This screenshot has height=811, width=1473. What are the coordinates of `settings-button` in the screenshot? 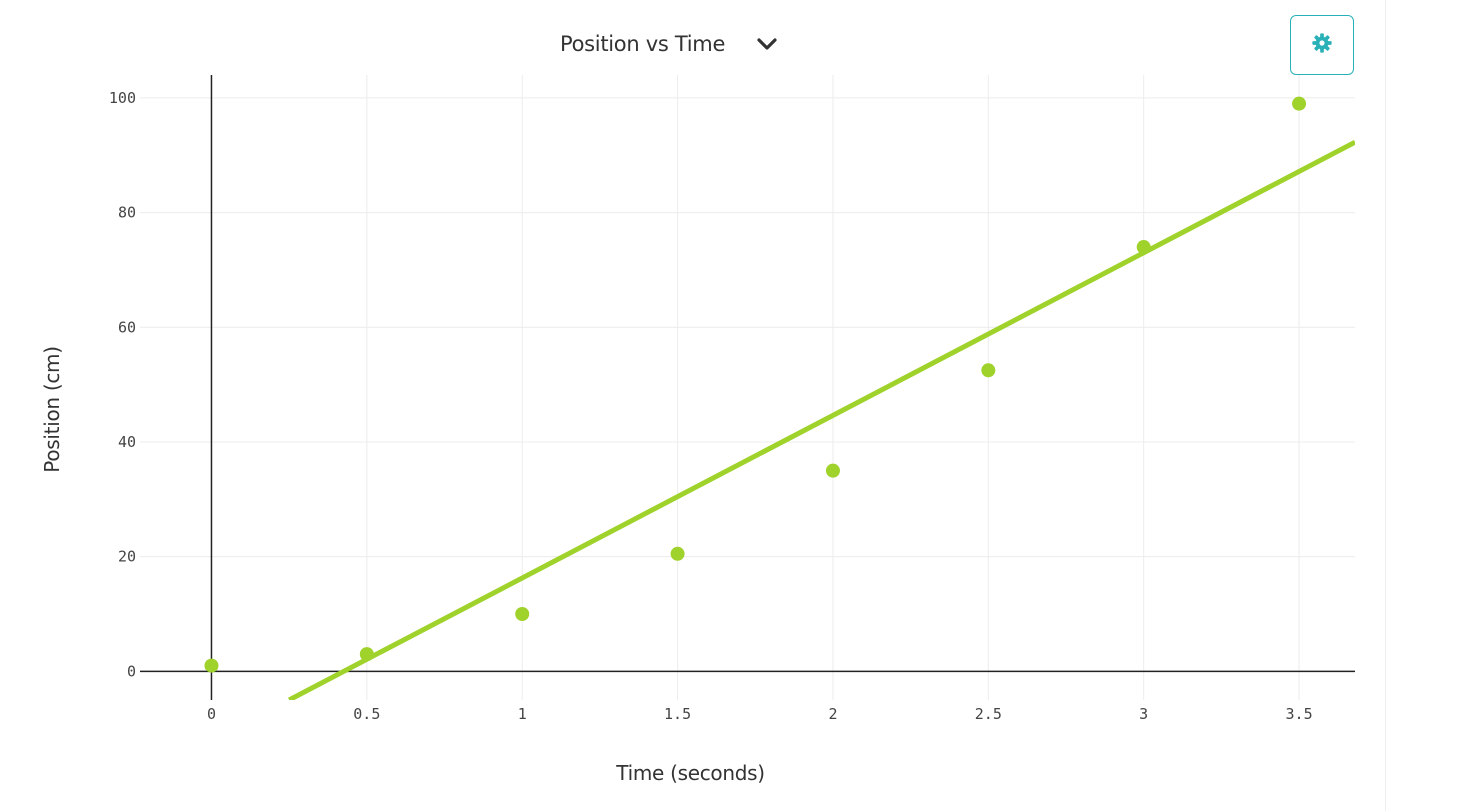 It's located at (1322, 45).